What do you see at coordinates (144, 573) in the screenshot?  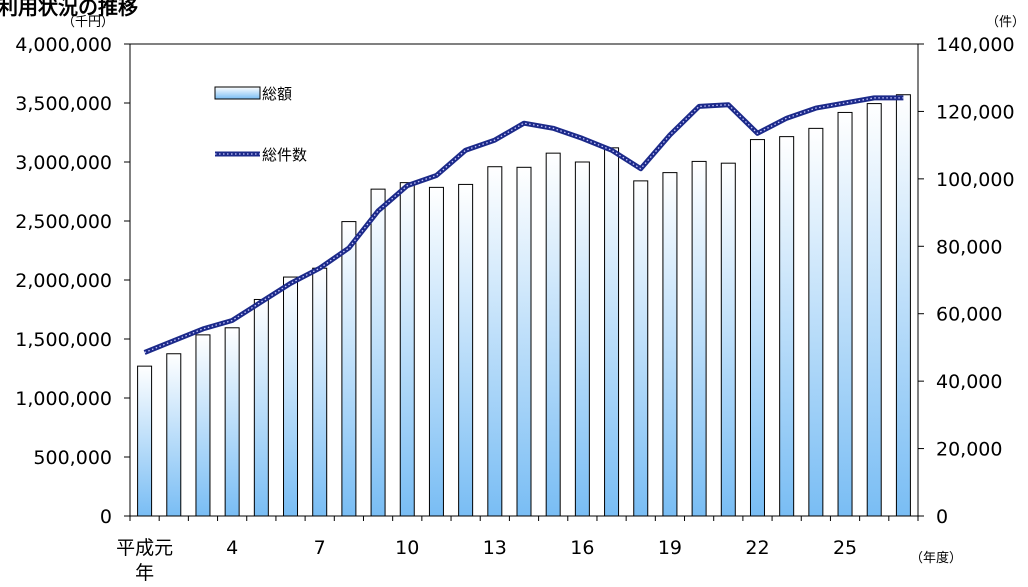 I see `x-tick-label: 年` at bounding box center [144, 573].